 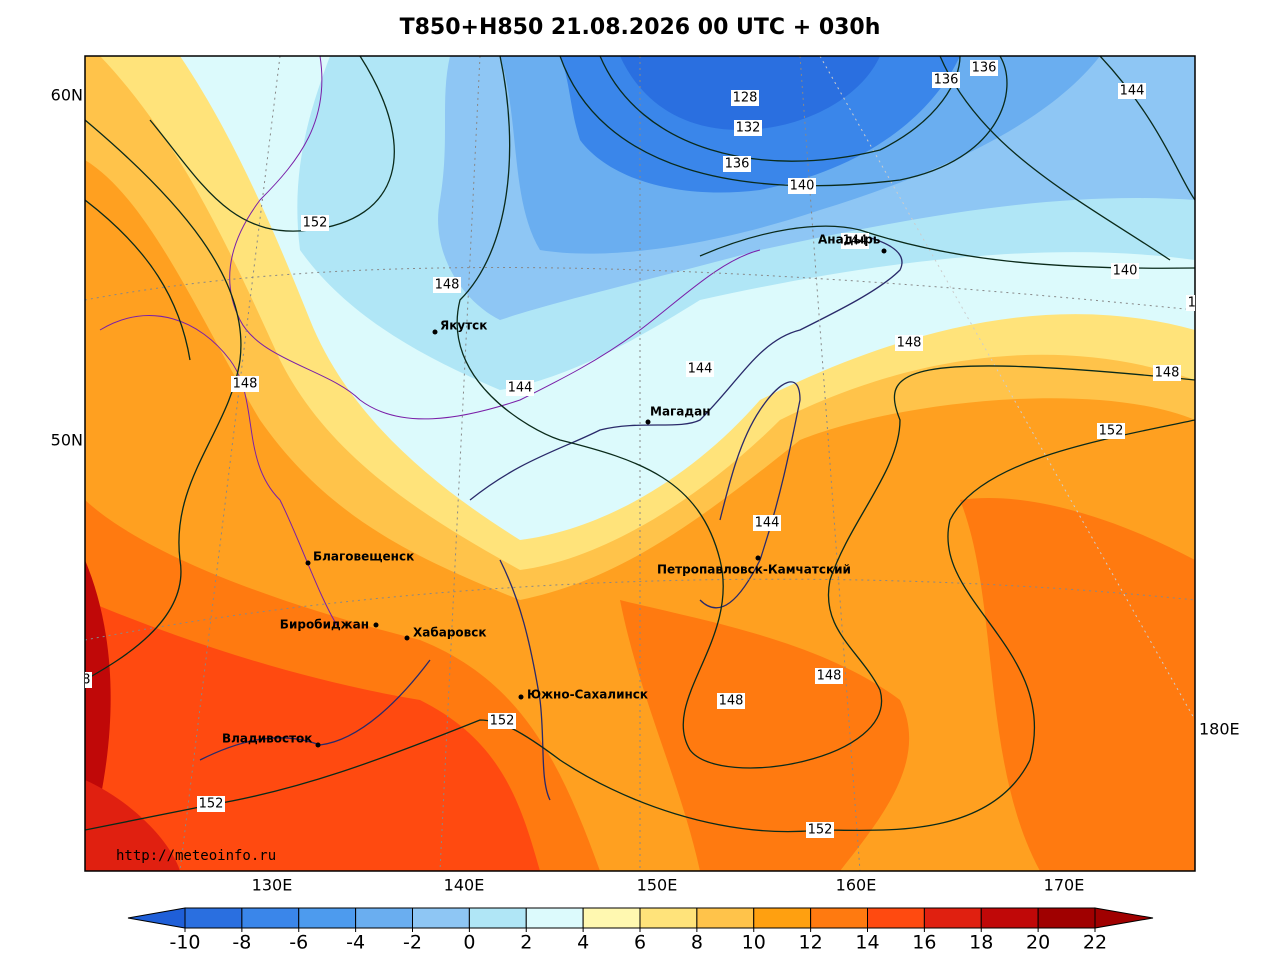 What do you see at coordinates (67, 95) in the screenshot?
I see `lat-label: 60N` at bounding box center [67, 95].